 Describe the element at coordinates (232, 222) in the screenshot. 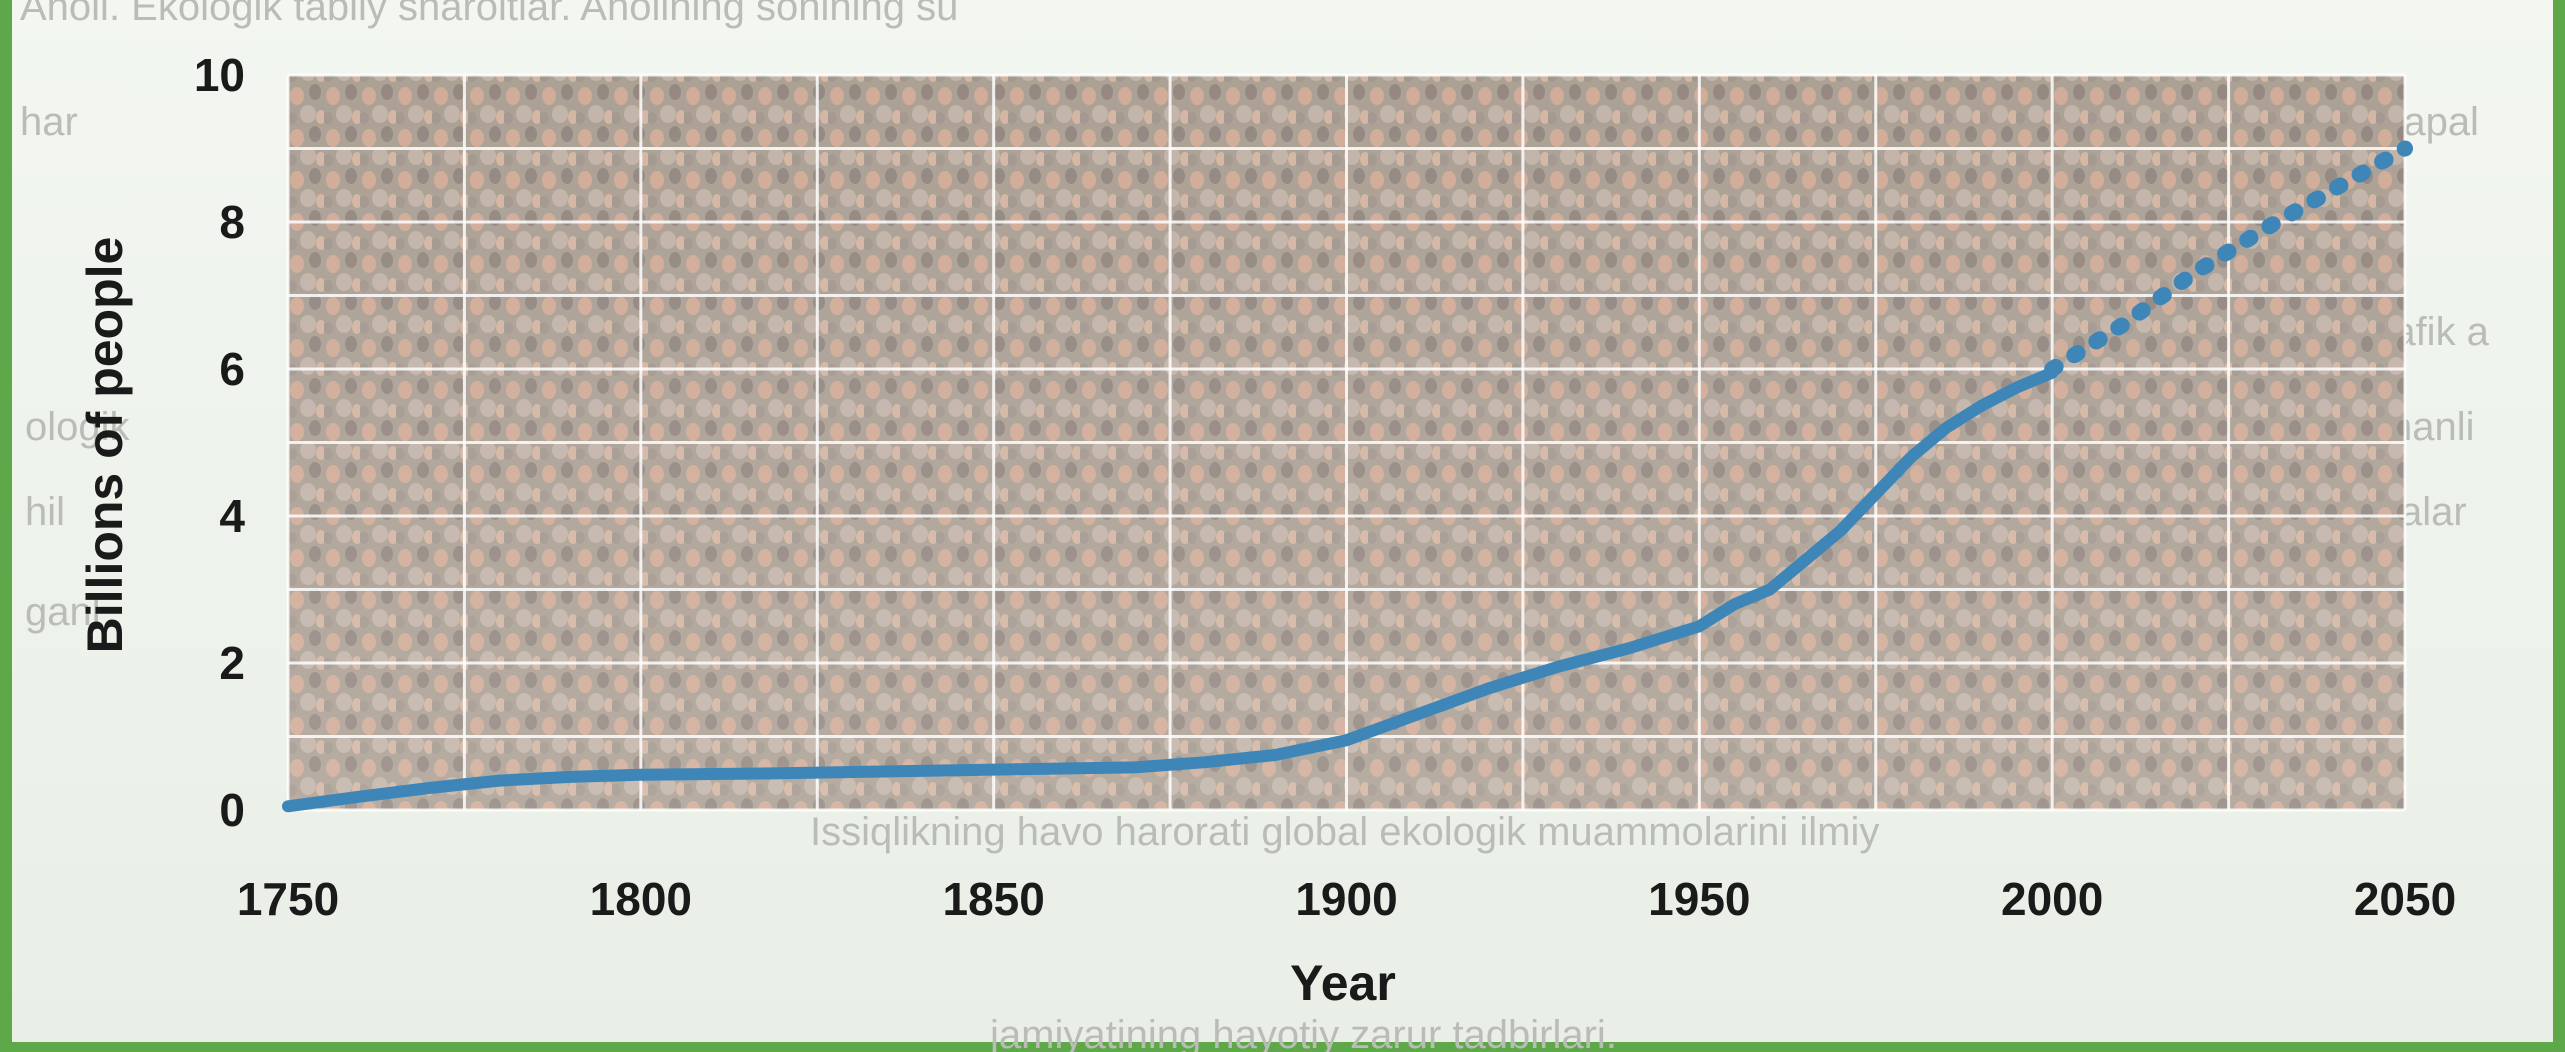

I see `y-tick-label: 8` at that location.